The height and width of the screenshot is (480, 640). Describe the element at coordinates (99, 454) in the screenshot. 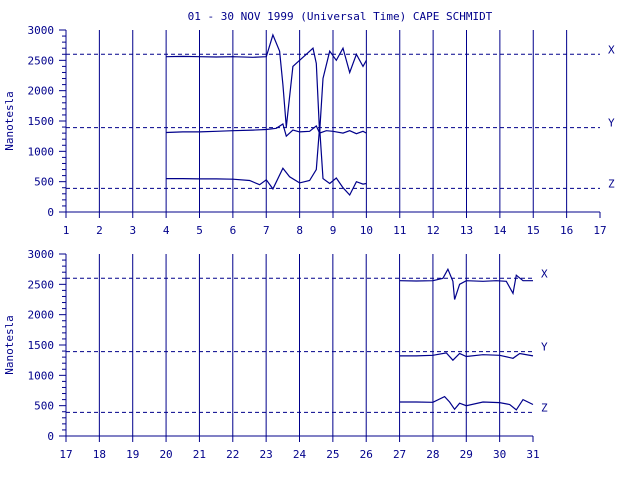

I see `x-tick-label: 18` at that location.